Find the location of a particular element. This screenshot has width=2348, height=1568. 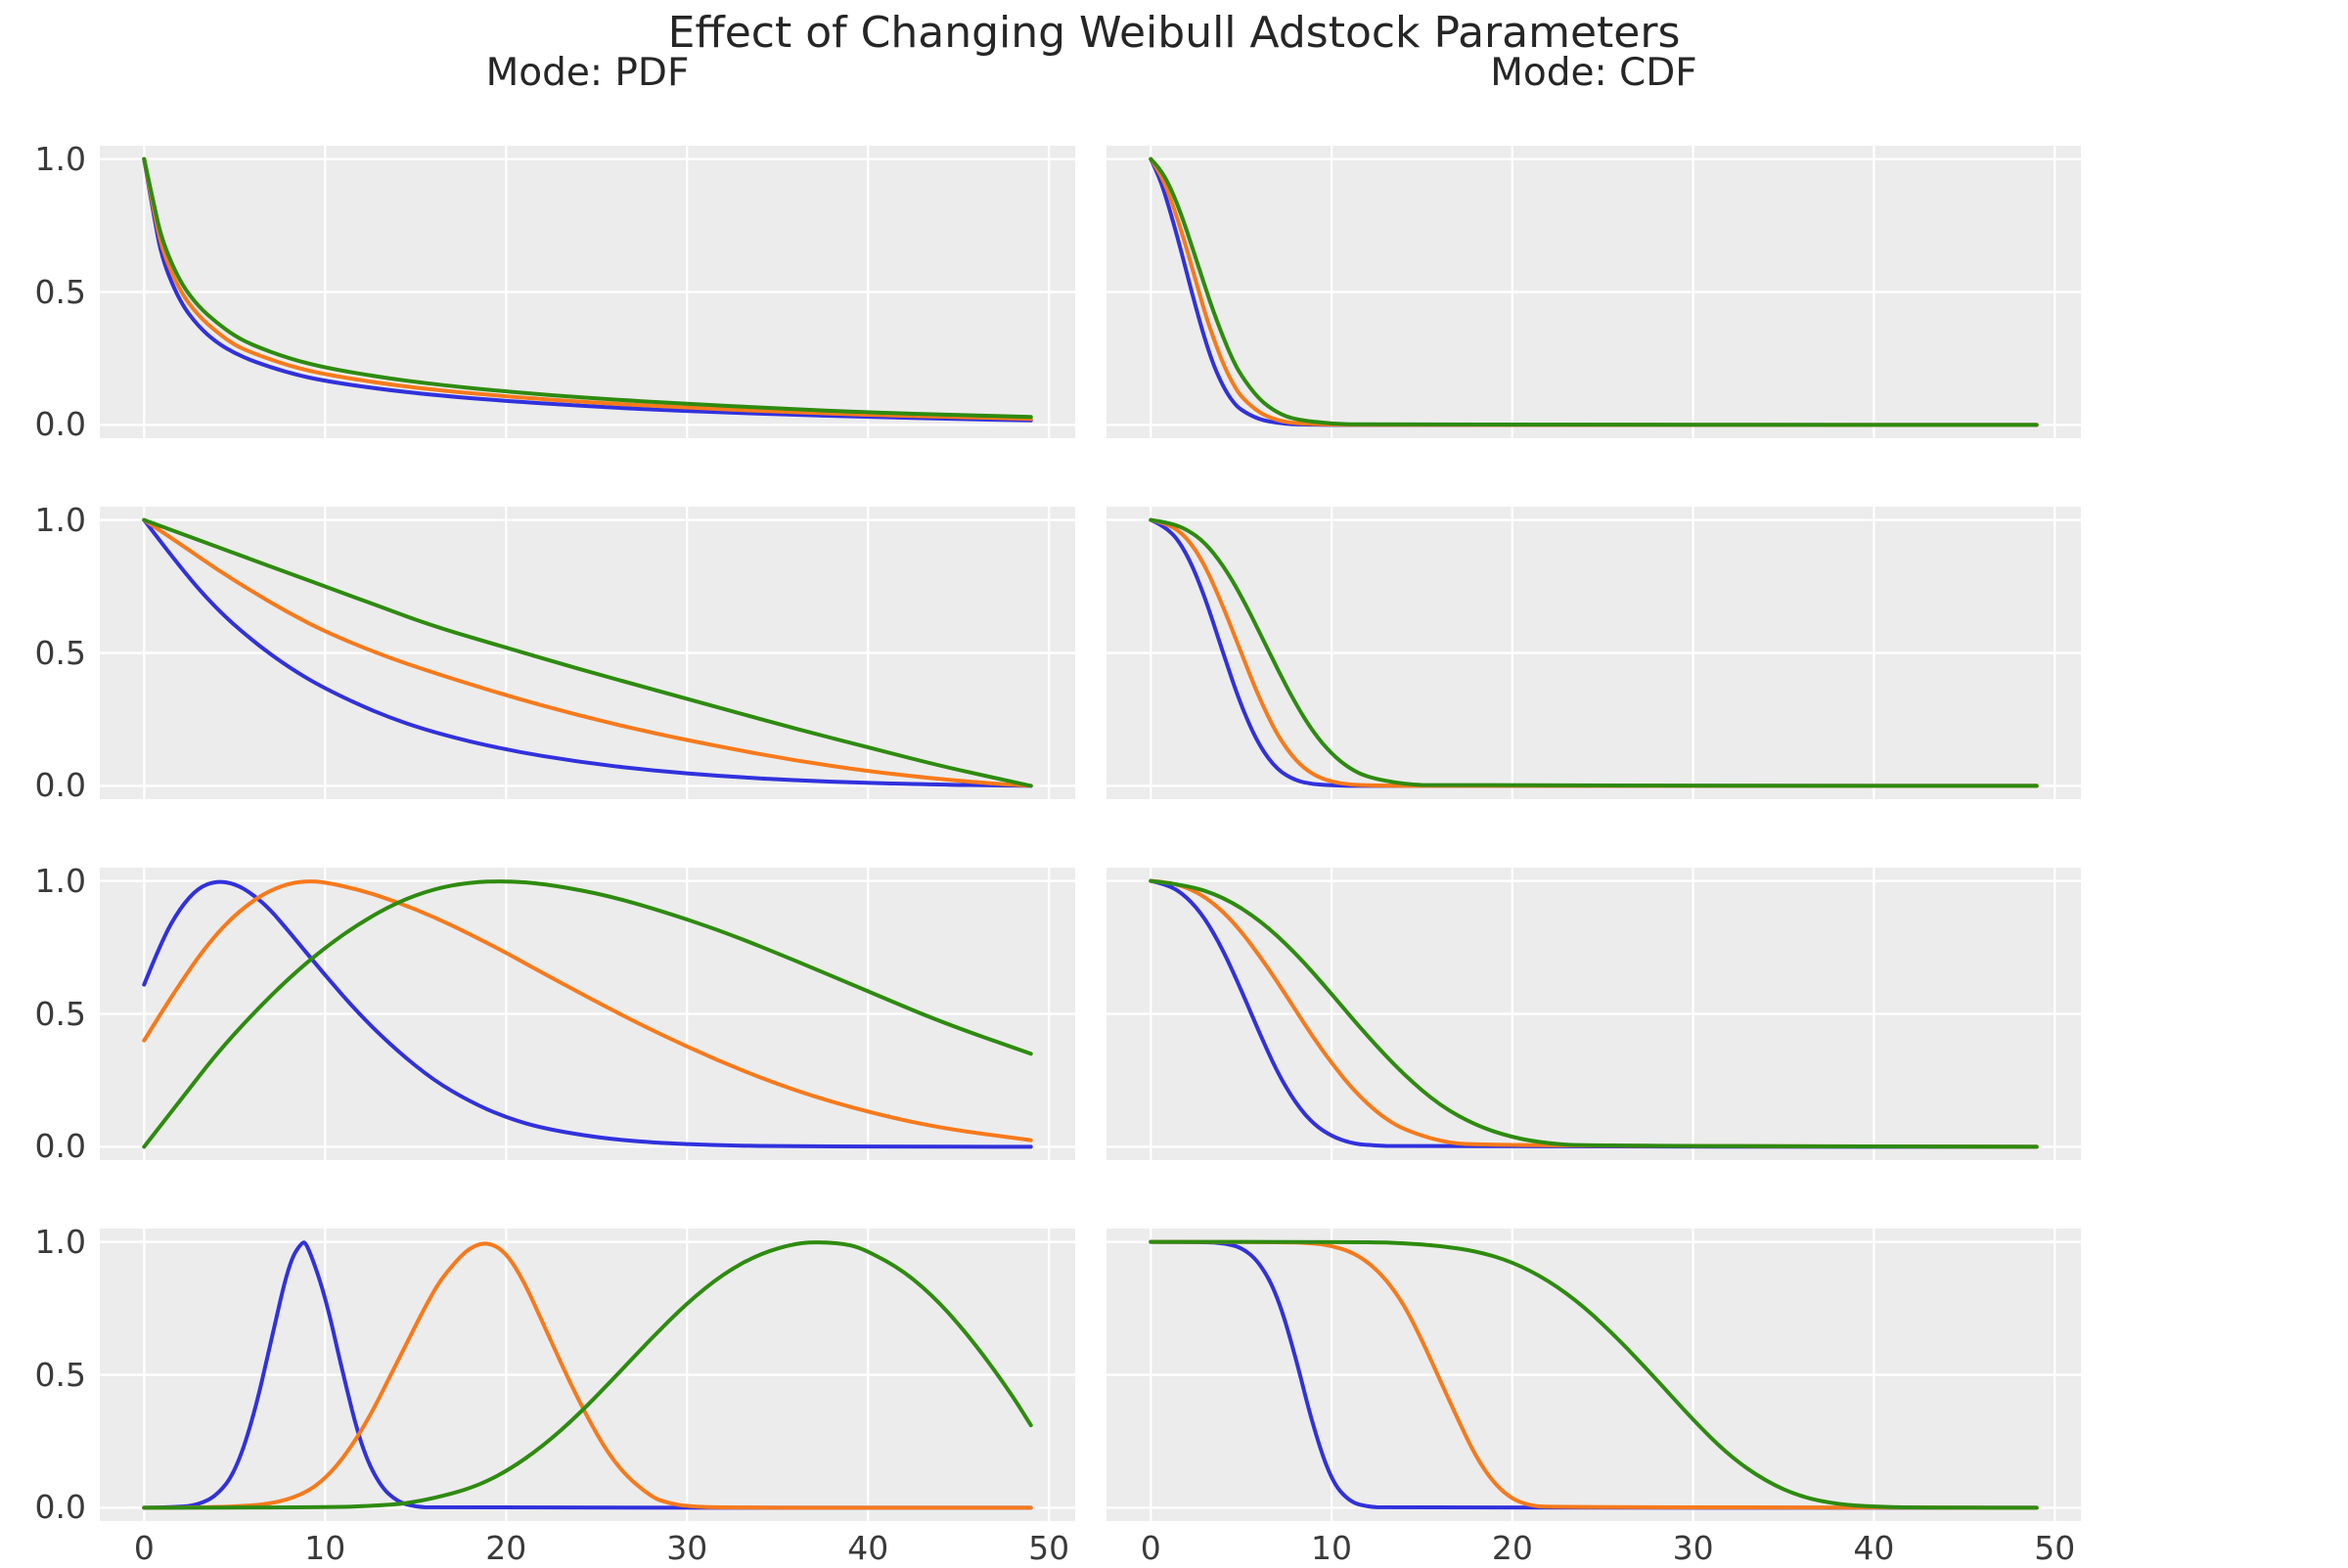

subplot-row4-pdf is located at coordinates (587, 1375).